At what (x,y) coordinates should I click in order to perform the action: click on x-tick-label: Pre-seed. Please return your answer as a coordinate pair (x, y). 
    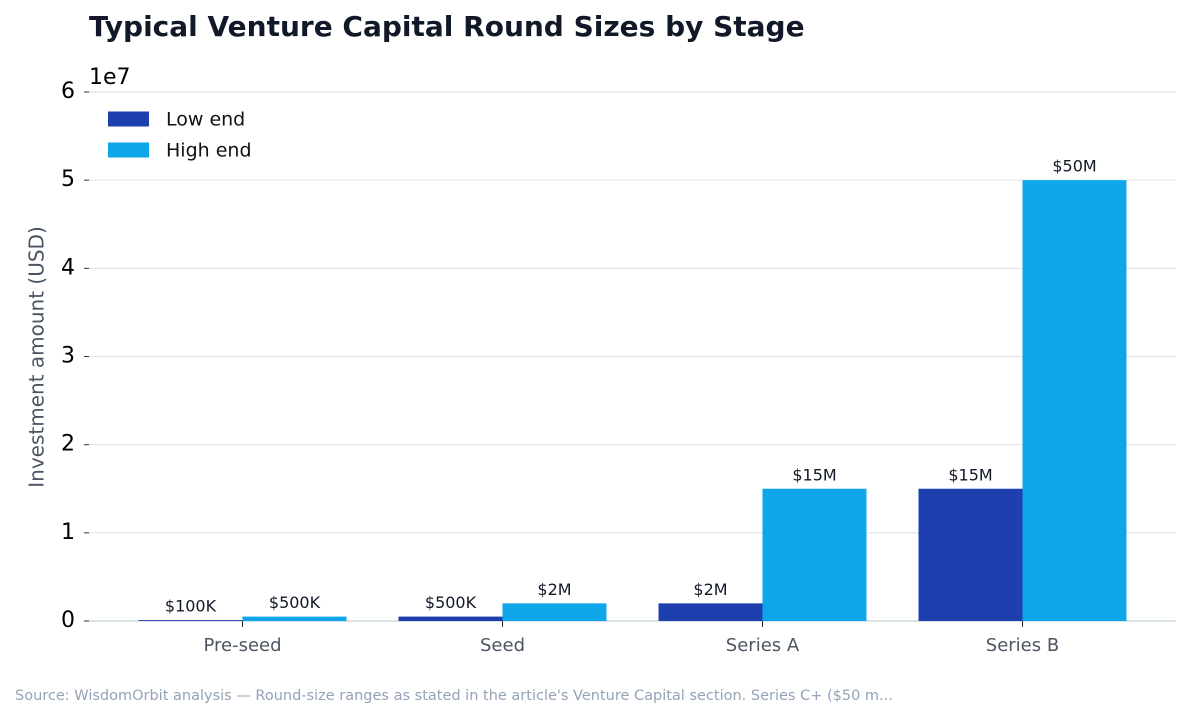
    Looking at the image, I should click on (242, 645).